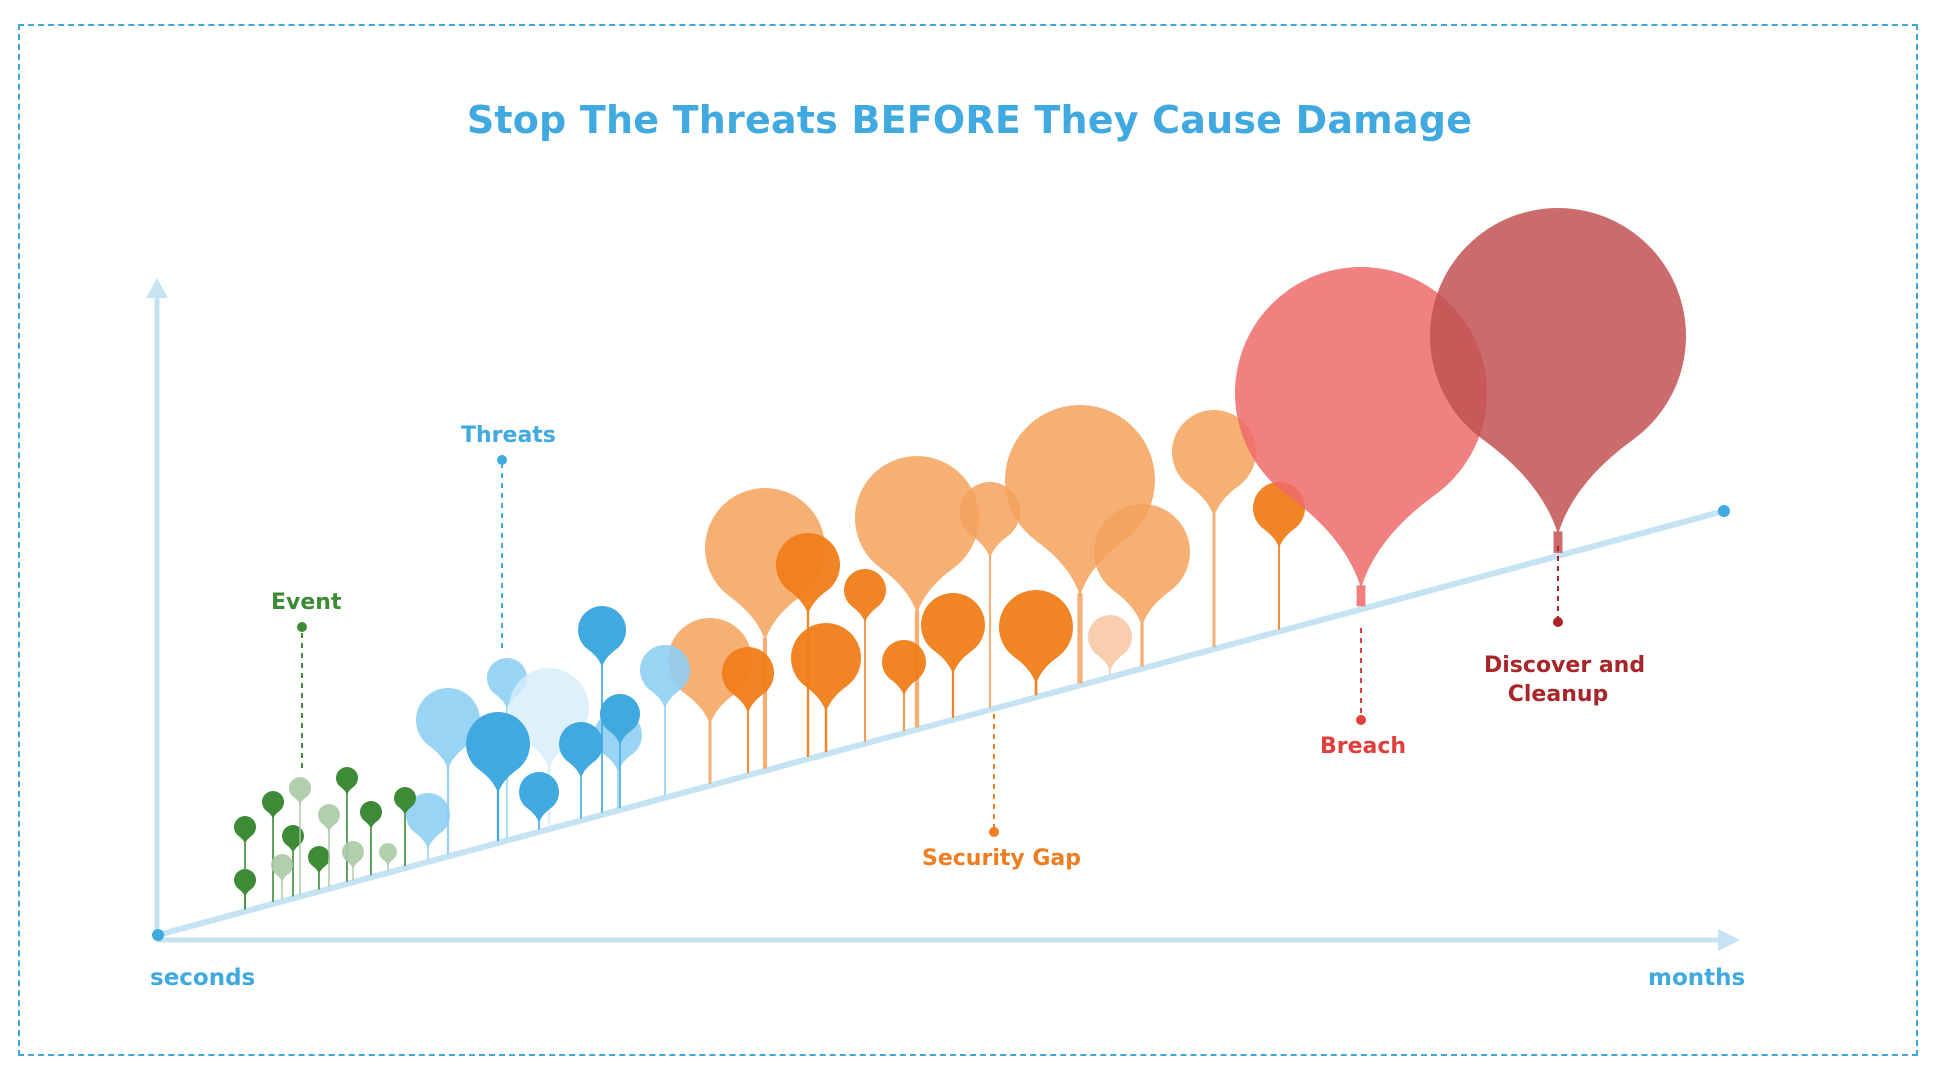 The height and width of the screenshot is (1078, 1939). Describe the element at coordinates (1361, 720) in the screenshot. I see `breach-dot` at that location.